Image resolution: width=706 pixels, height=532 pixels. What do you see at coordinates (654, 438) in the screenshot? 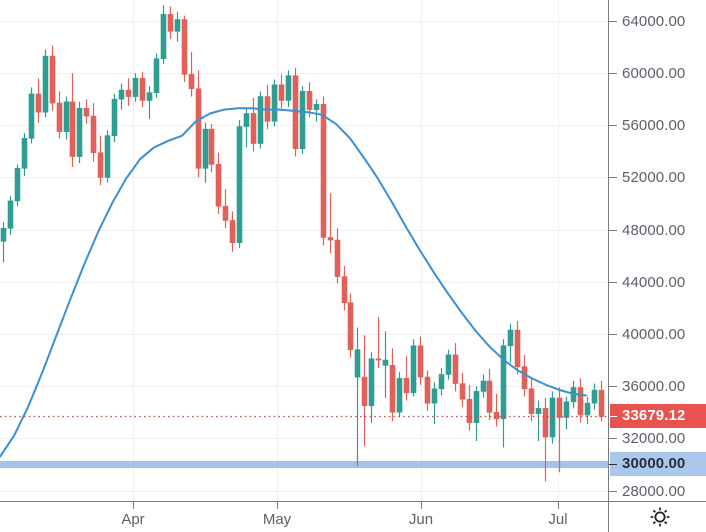
I see `price-axis-label: 32000.00` at bounding box center [654, 438].